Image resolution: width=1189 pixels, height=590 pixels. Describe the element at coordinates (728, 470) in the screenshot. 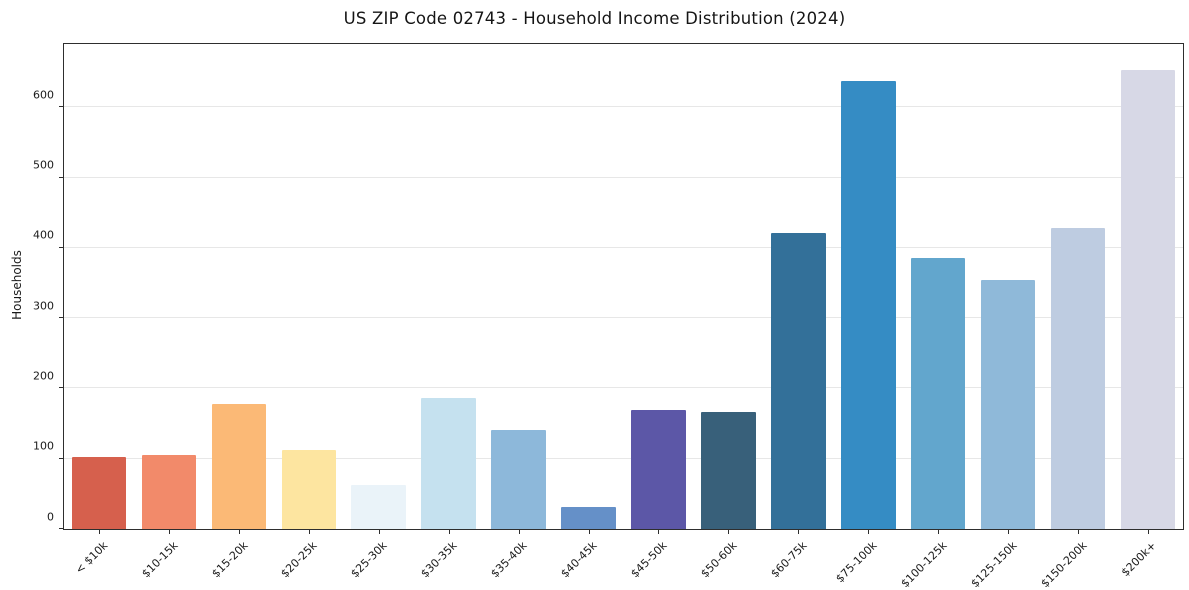

I see `bar-50-60k` at that location.